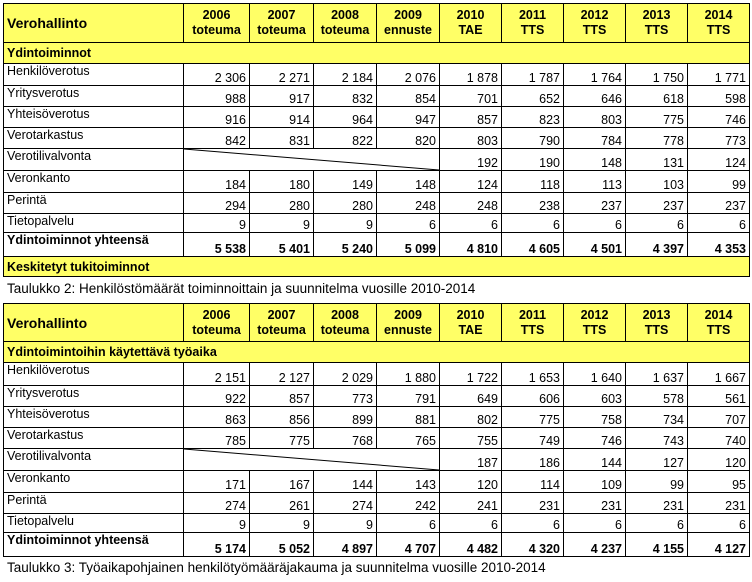  I want to click on value-cell: 274, so click(216, 503).